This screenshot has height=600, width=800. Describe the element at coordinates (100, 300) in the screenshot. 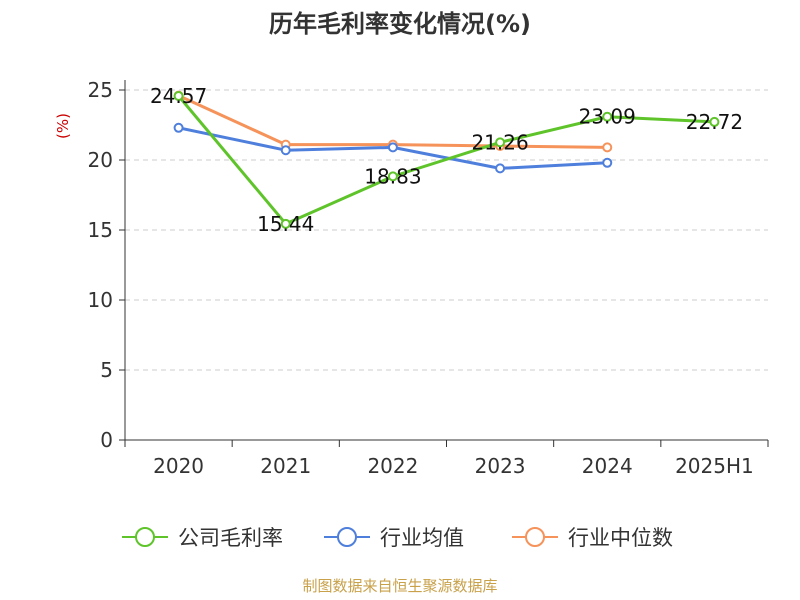

I see `y-tick-label: 10` at that location.